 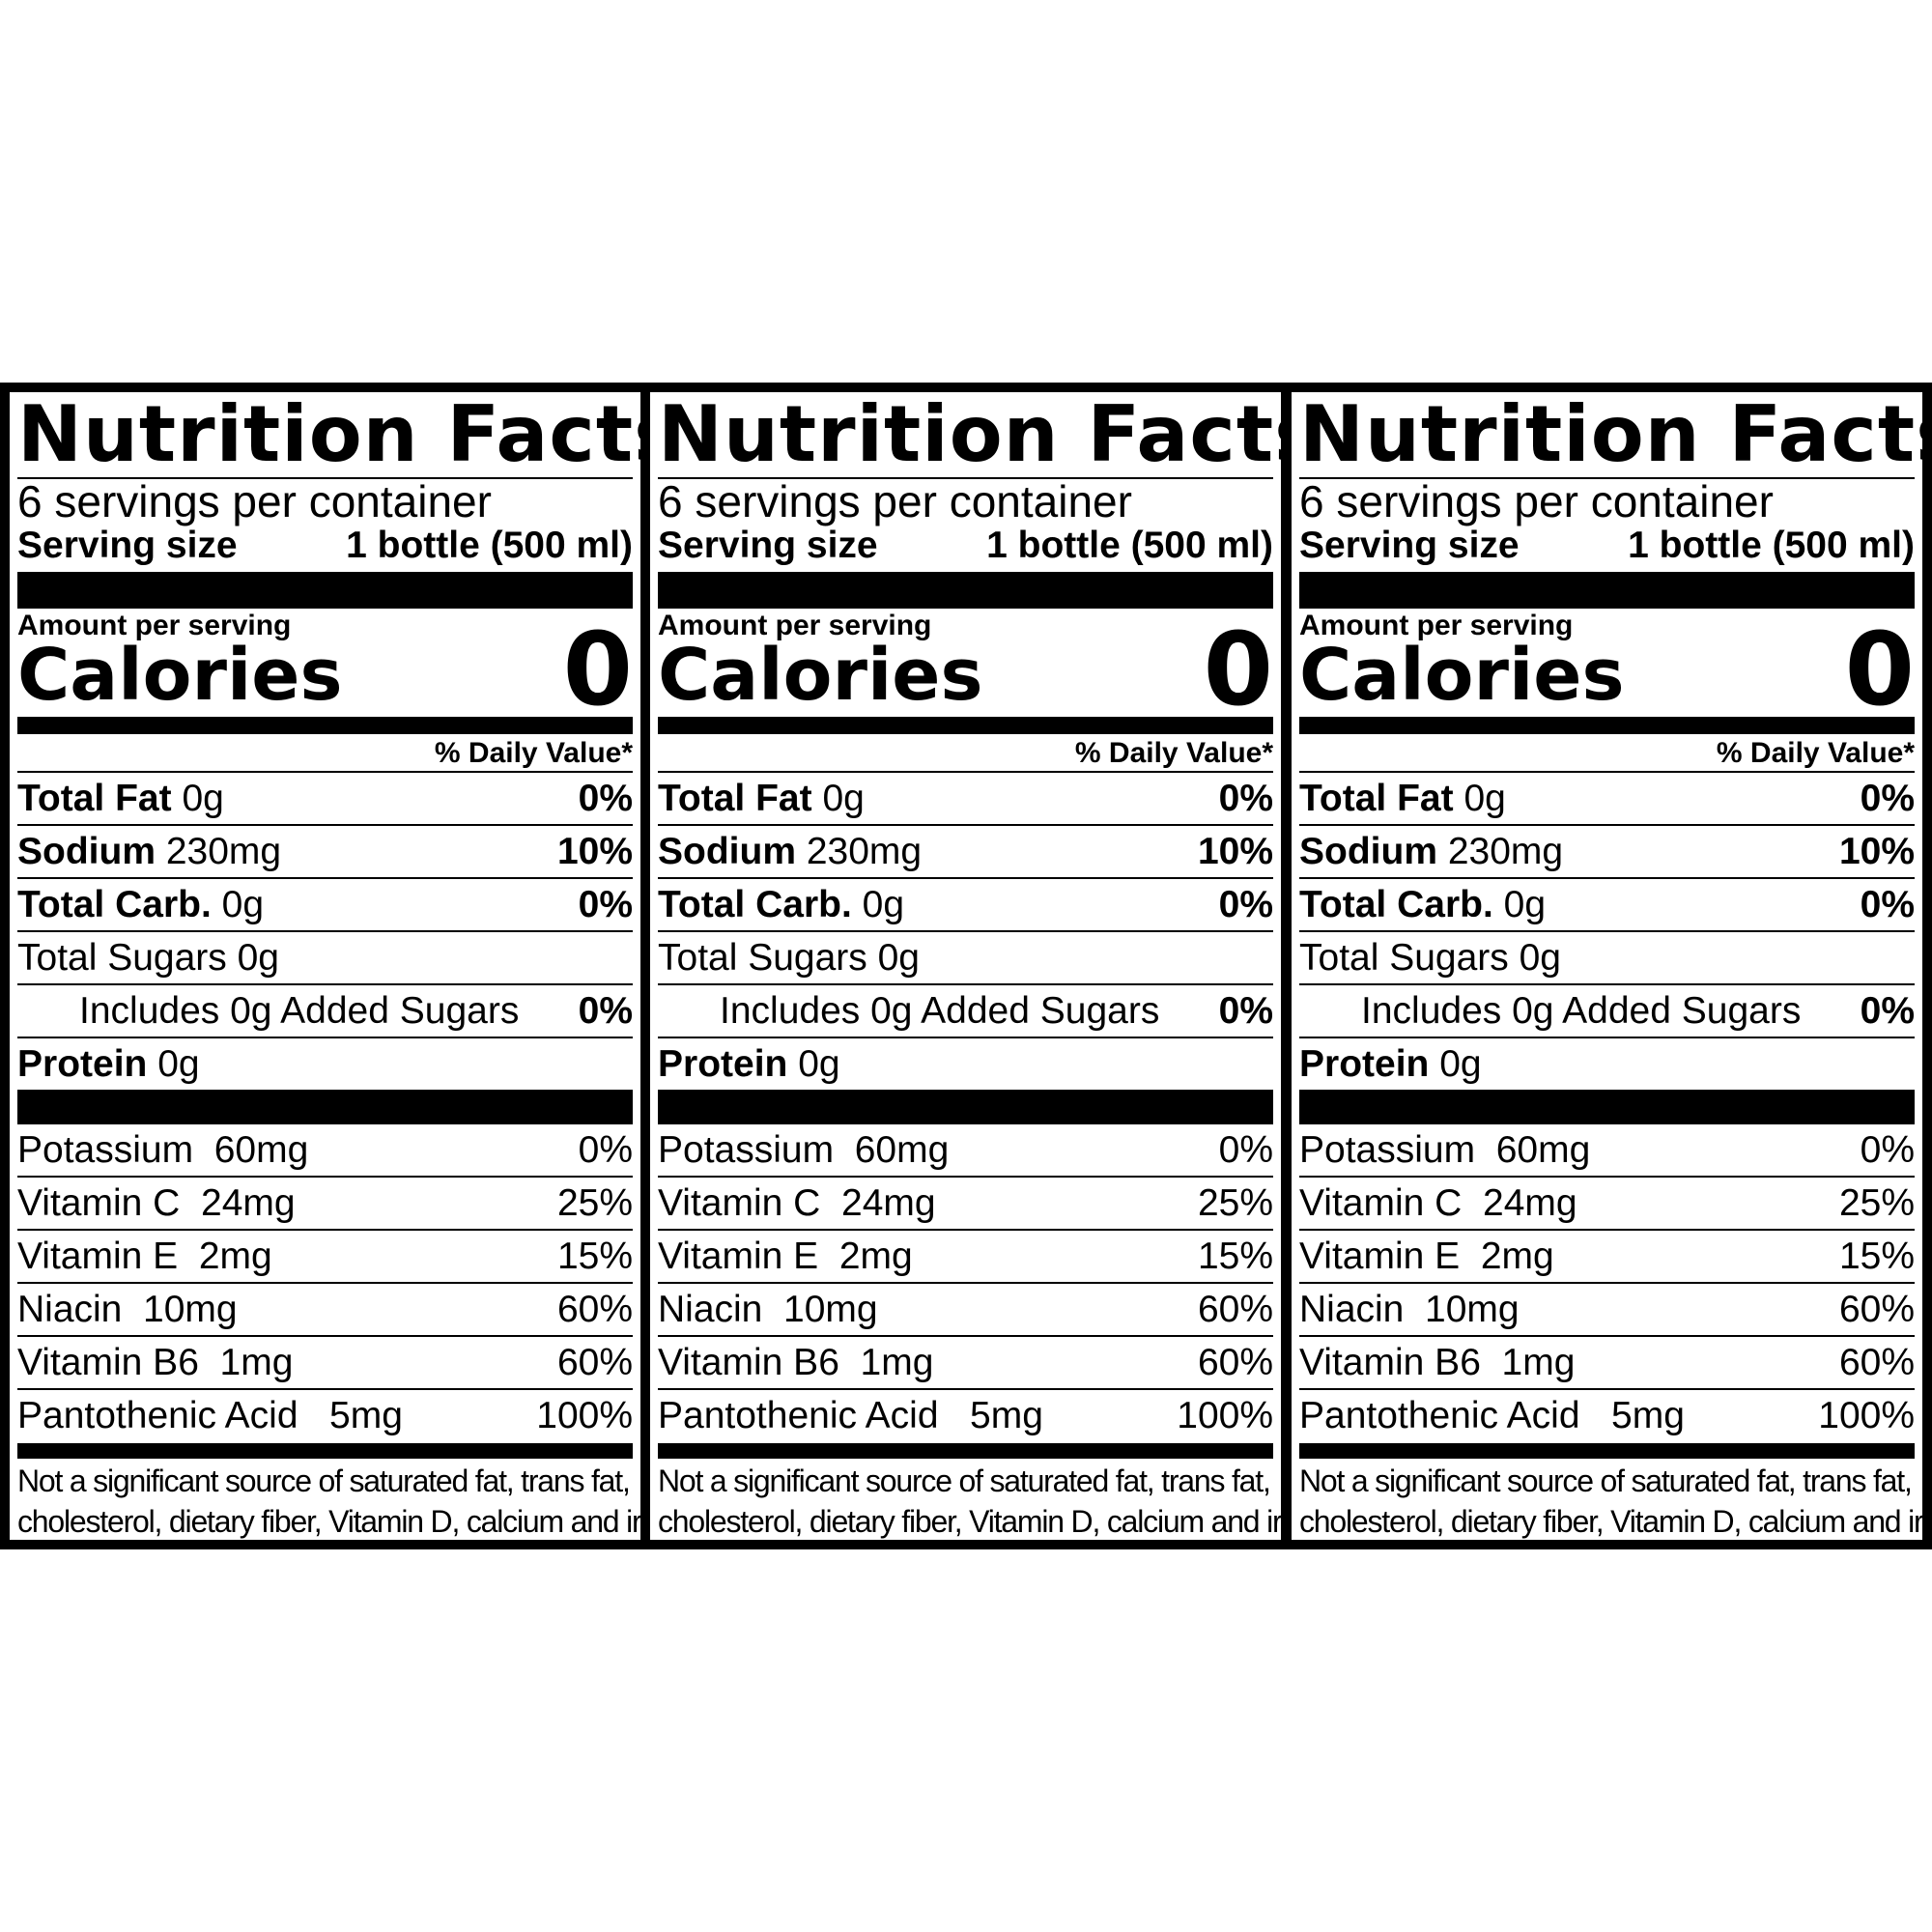 I want to click on nutrient-row: Total Fat 0g 0%, so click(x=325, y=797).